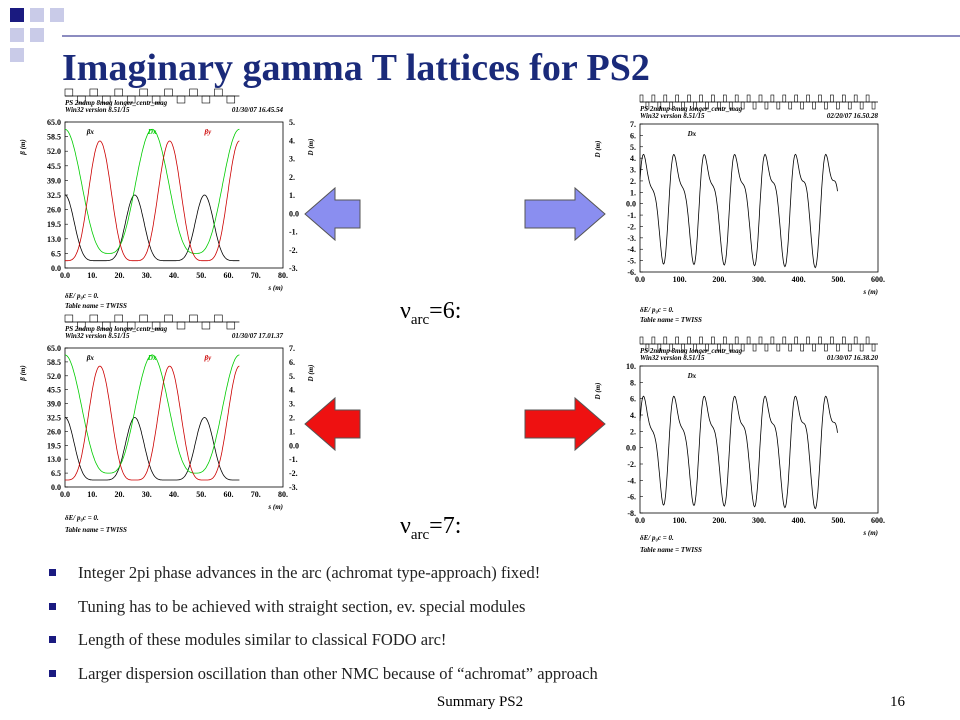 The height and width of the screenshot is (720, 960). I want to click on y2-tick-label: -3., so click(293, 268).